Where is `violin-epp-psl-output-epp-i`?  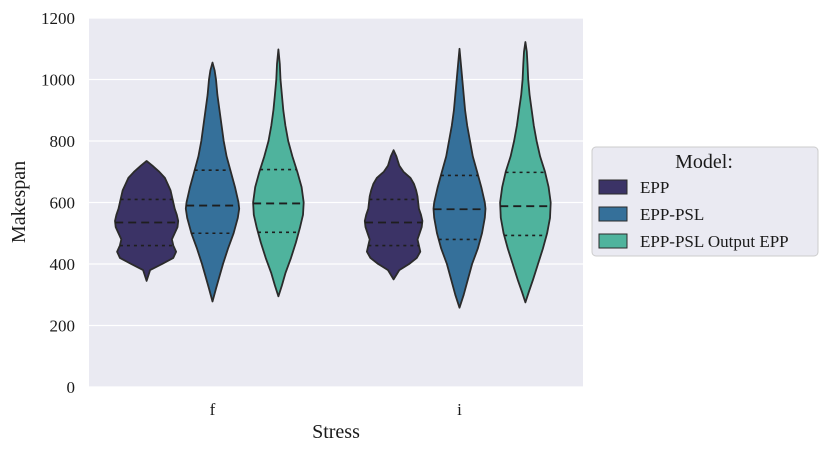 violin-epp-psl-output-epp-i is located at coordinates (525, 172).